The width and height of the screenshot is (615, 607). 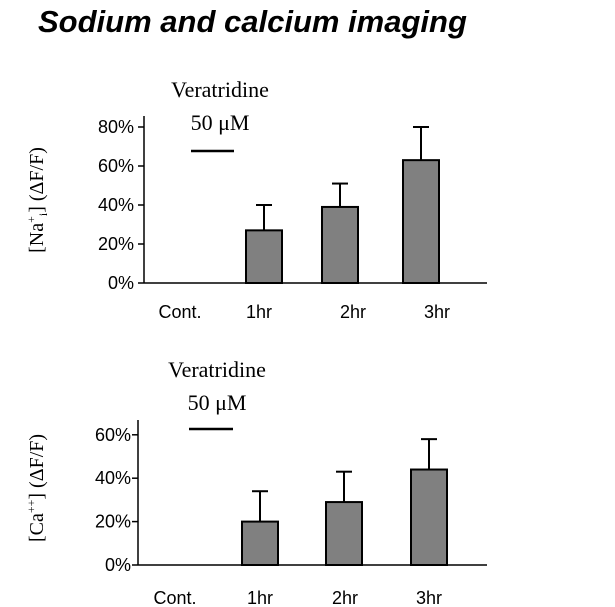 What do you see at coordinates (252, 21) in the screenshot?
I see `page-title: Sodium and calcium imaging` at bounding box center [252, 21].